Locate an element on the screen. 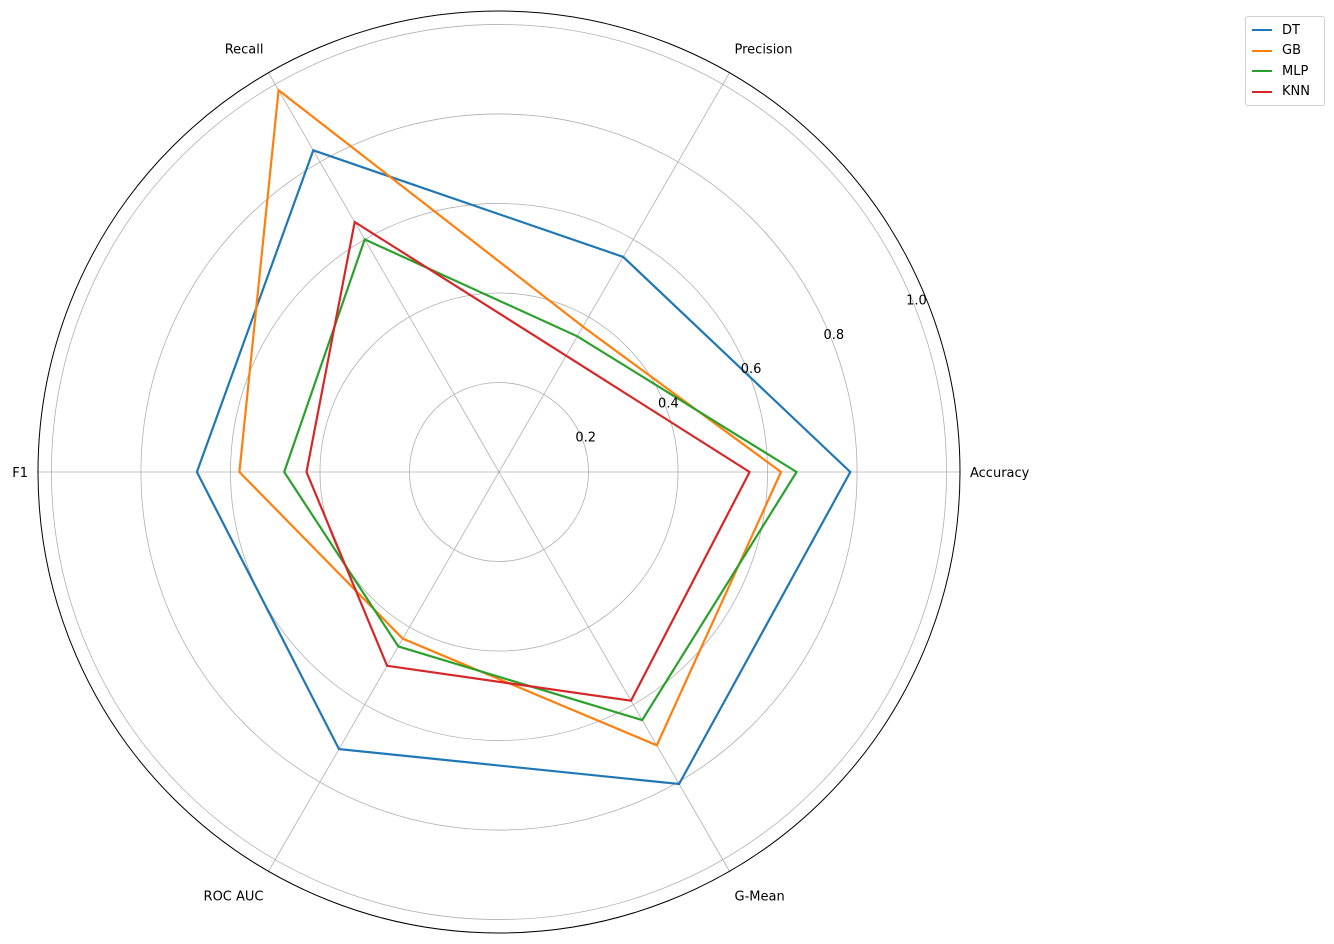 The image size is (1334, 944). legend-item: GB is located at coordinates (1285, 51).